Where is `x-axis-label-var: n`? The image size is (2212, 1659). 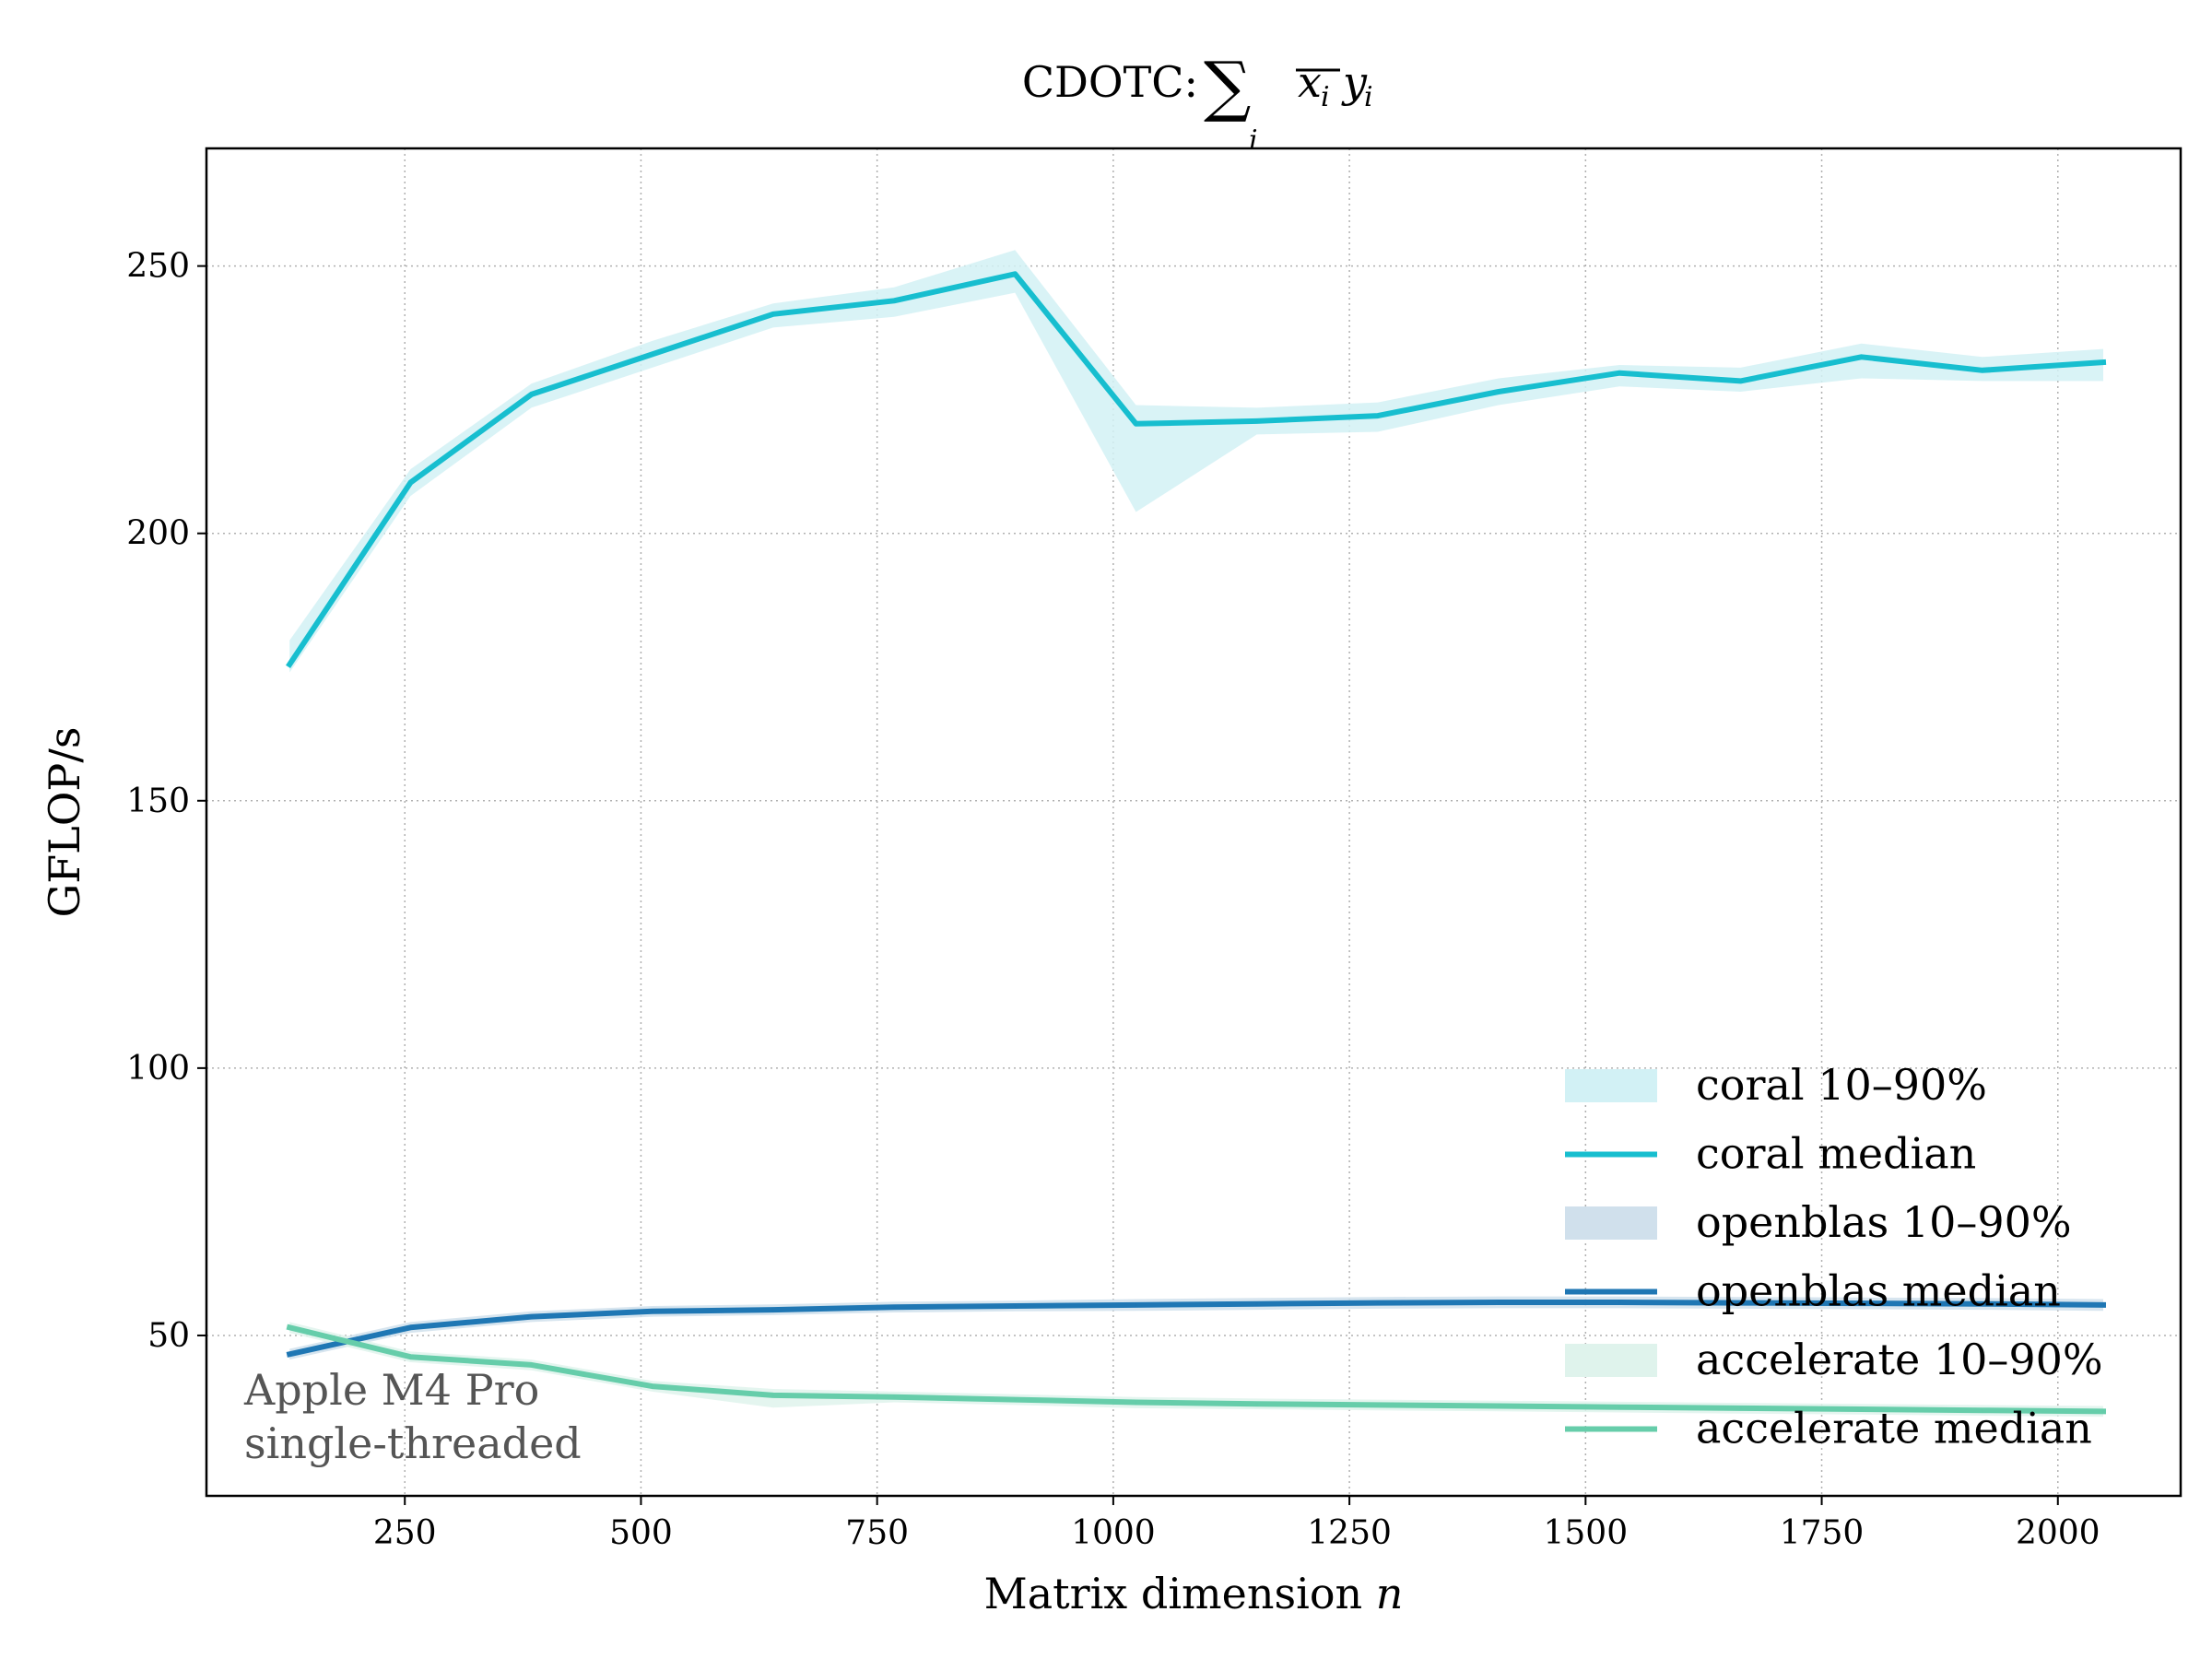 x-axis-label-var: n is located at coordinates (1390, 1593).